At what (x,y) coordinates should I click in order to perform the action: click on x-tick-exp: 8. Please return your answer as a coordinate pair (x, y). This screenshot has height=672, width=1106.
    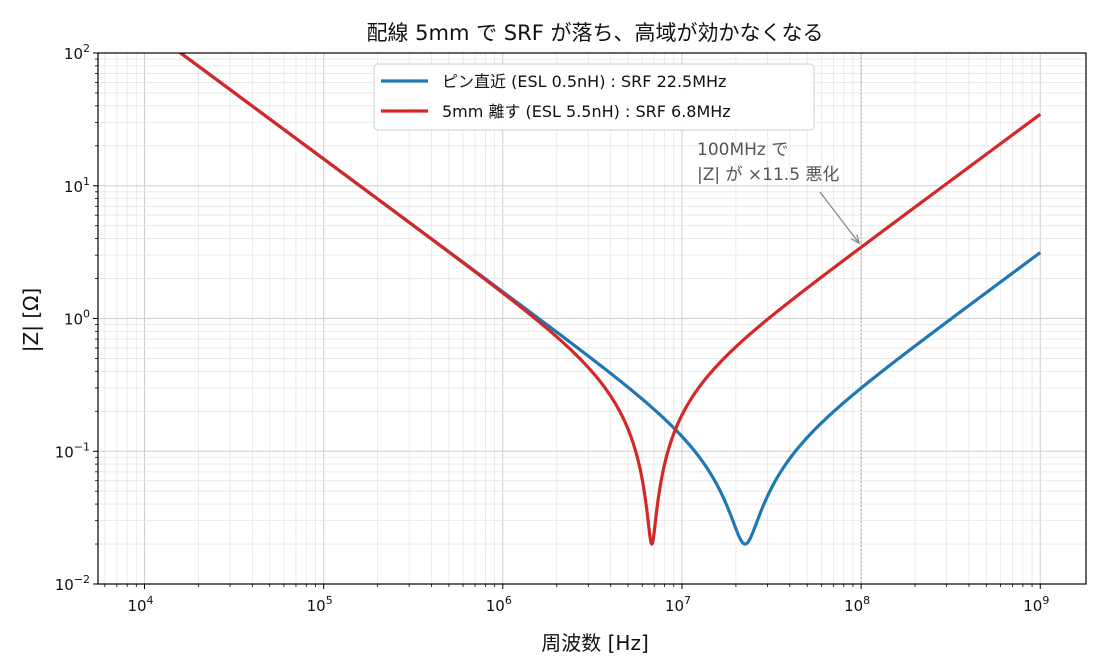
    Looking at the image, I should click on (866, 600).